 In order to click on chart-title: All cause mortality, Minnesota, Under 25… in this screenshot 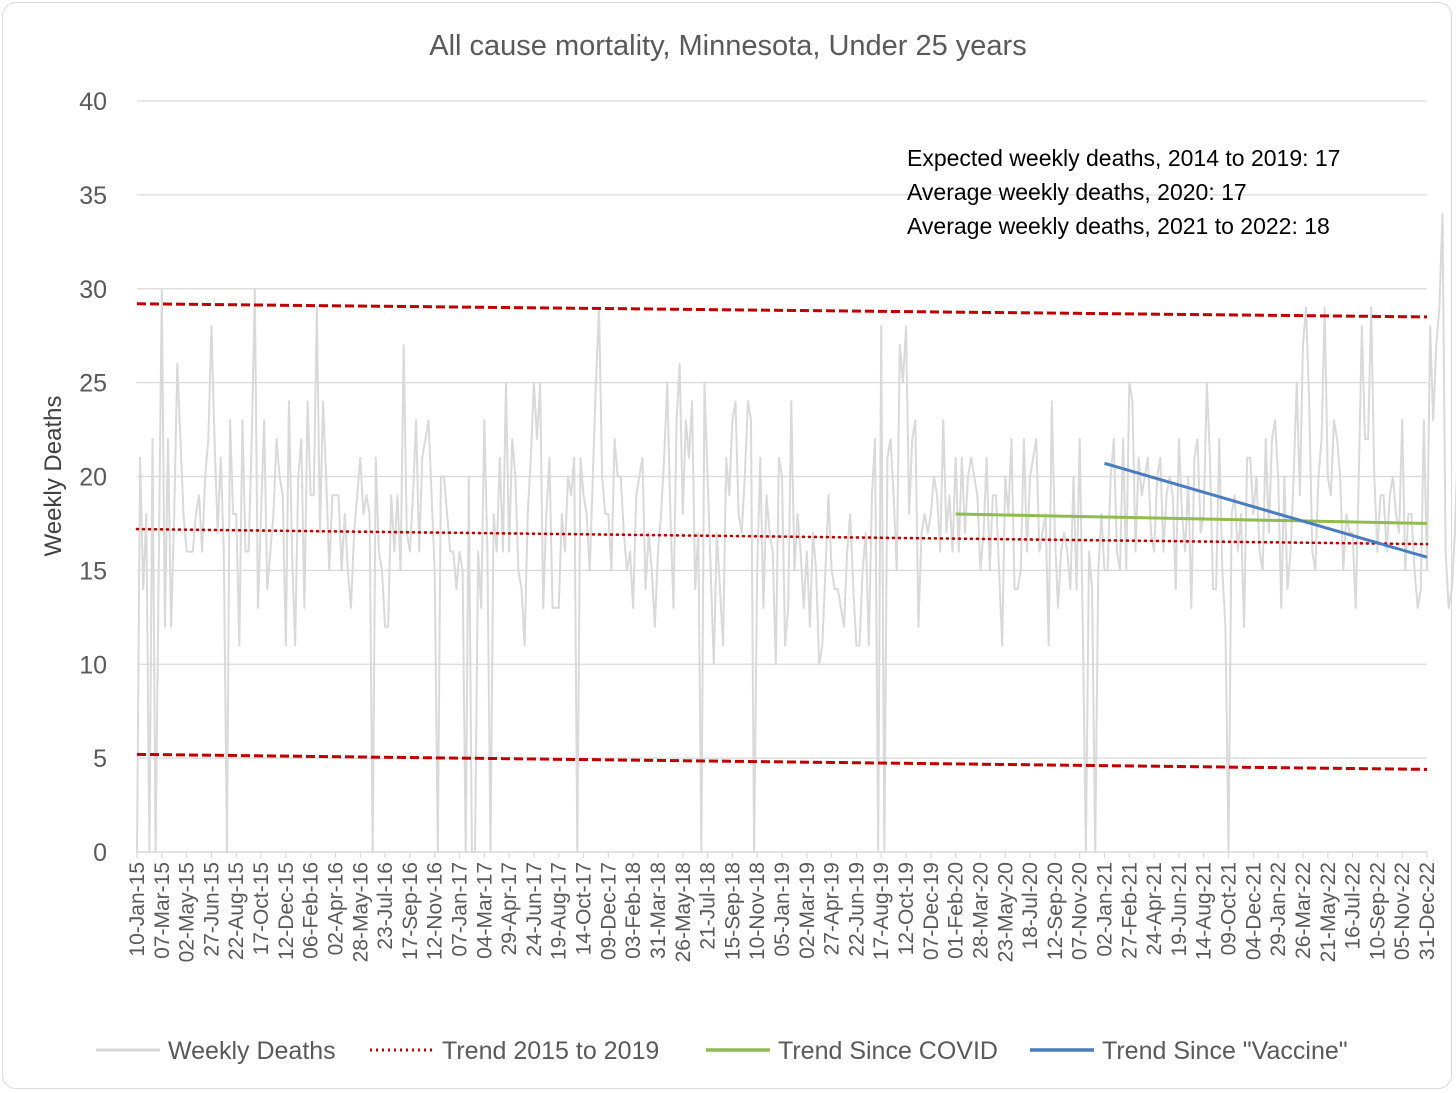, I will do `click(727, 46)`.